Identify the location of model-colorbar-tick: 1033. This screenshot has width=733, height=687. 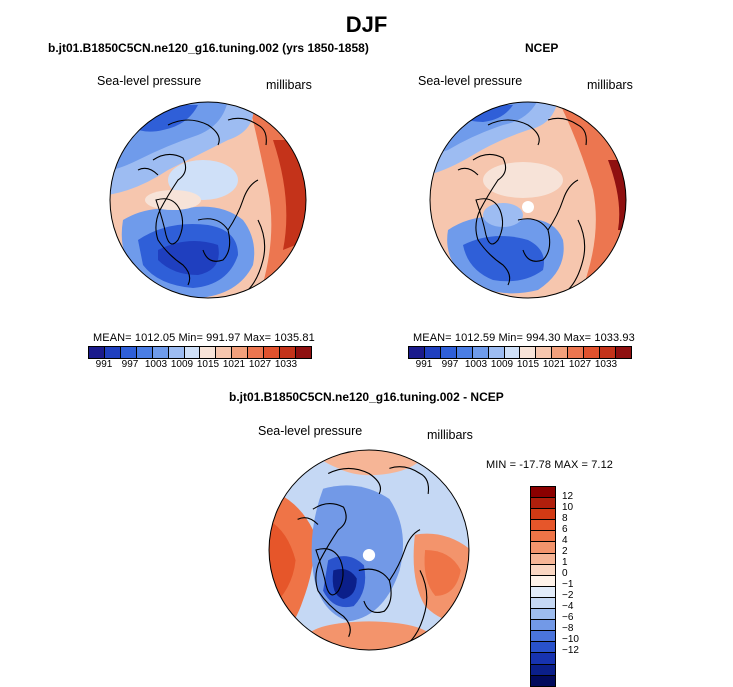
(286, 364).